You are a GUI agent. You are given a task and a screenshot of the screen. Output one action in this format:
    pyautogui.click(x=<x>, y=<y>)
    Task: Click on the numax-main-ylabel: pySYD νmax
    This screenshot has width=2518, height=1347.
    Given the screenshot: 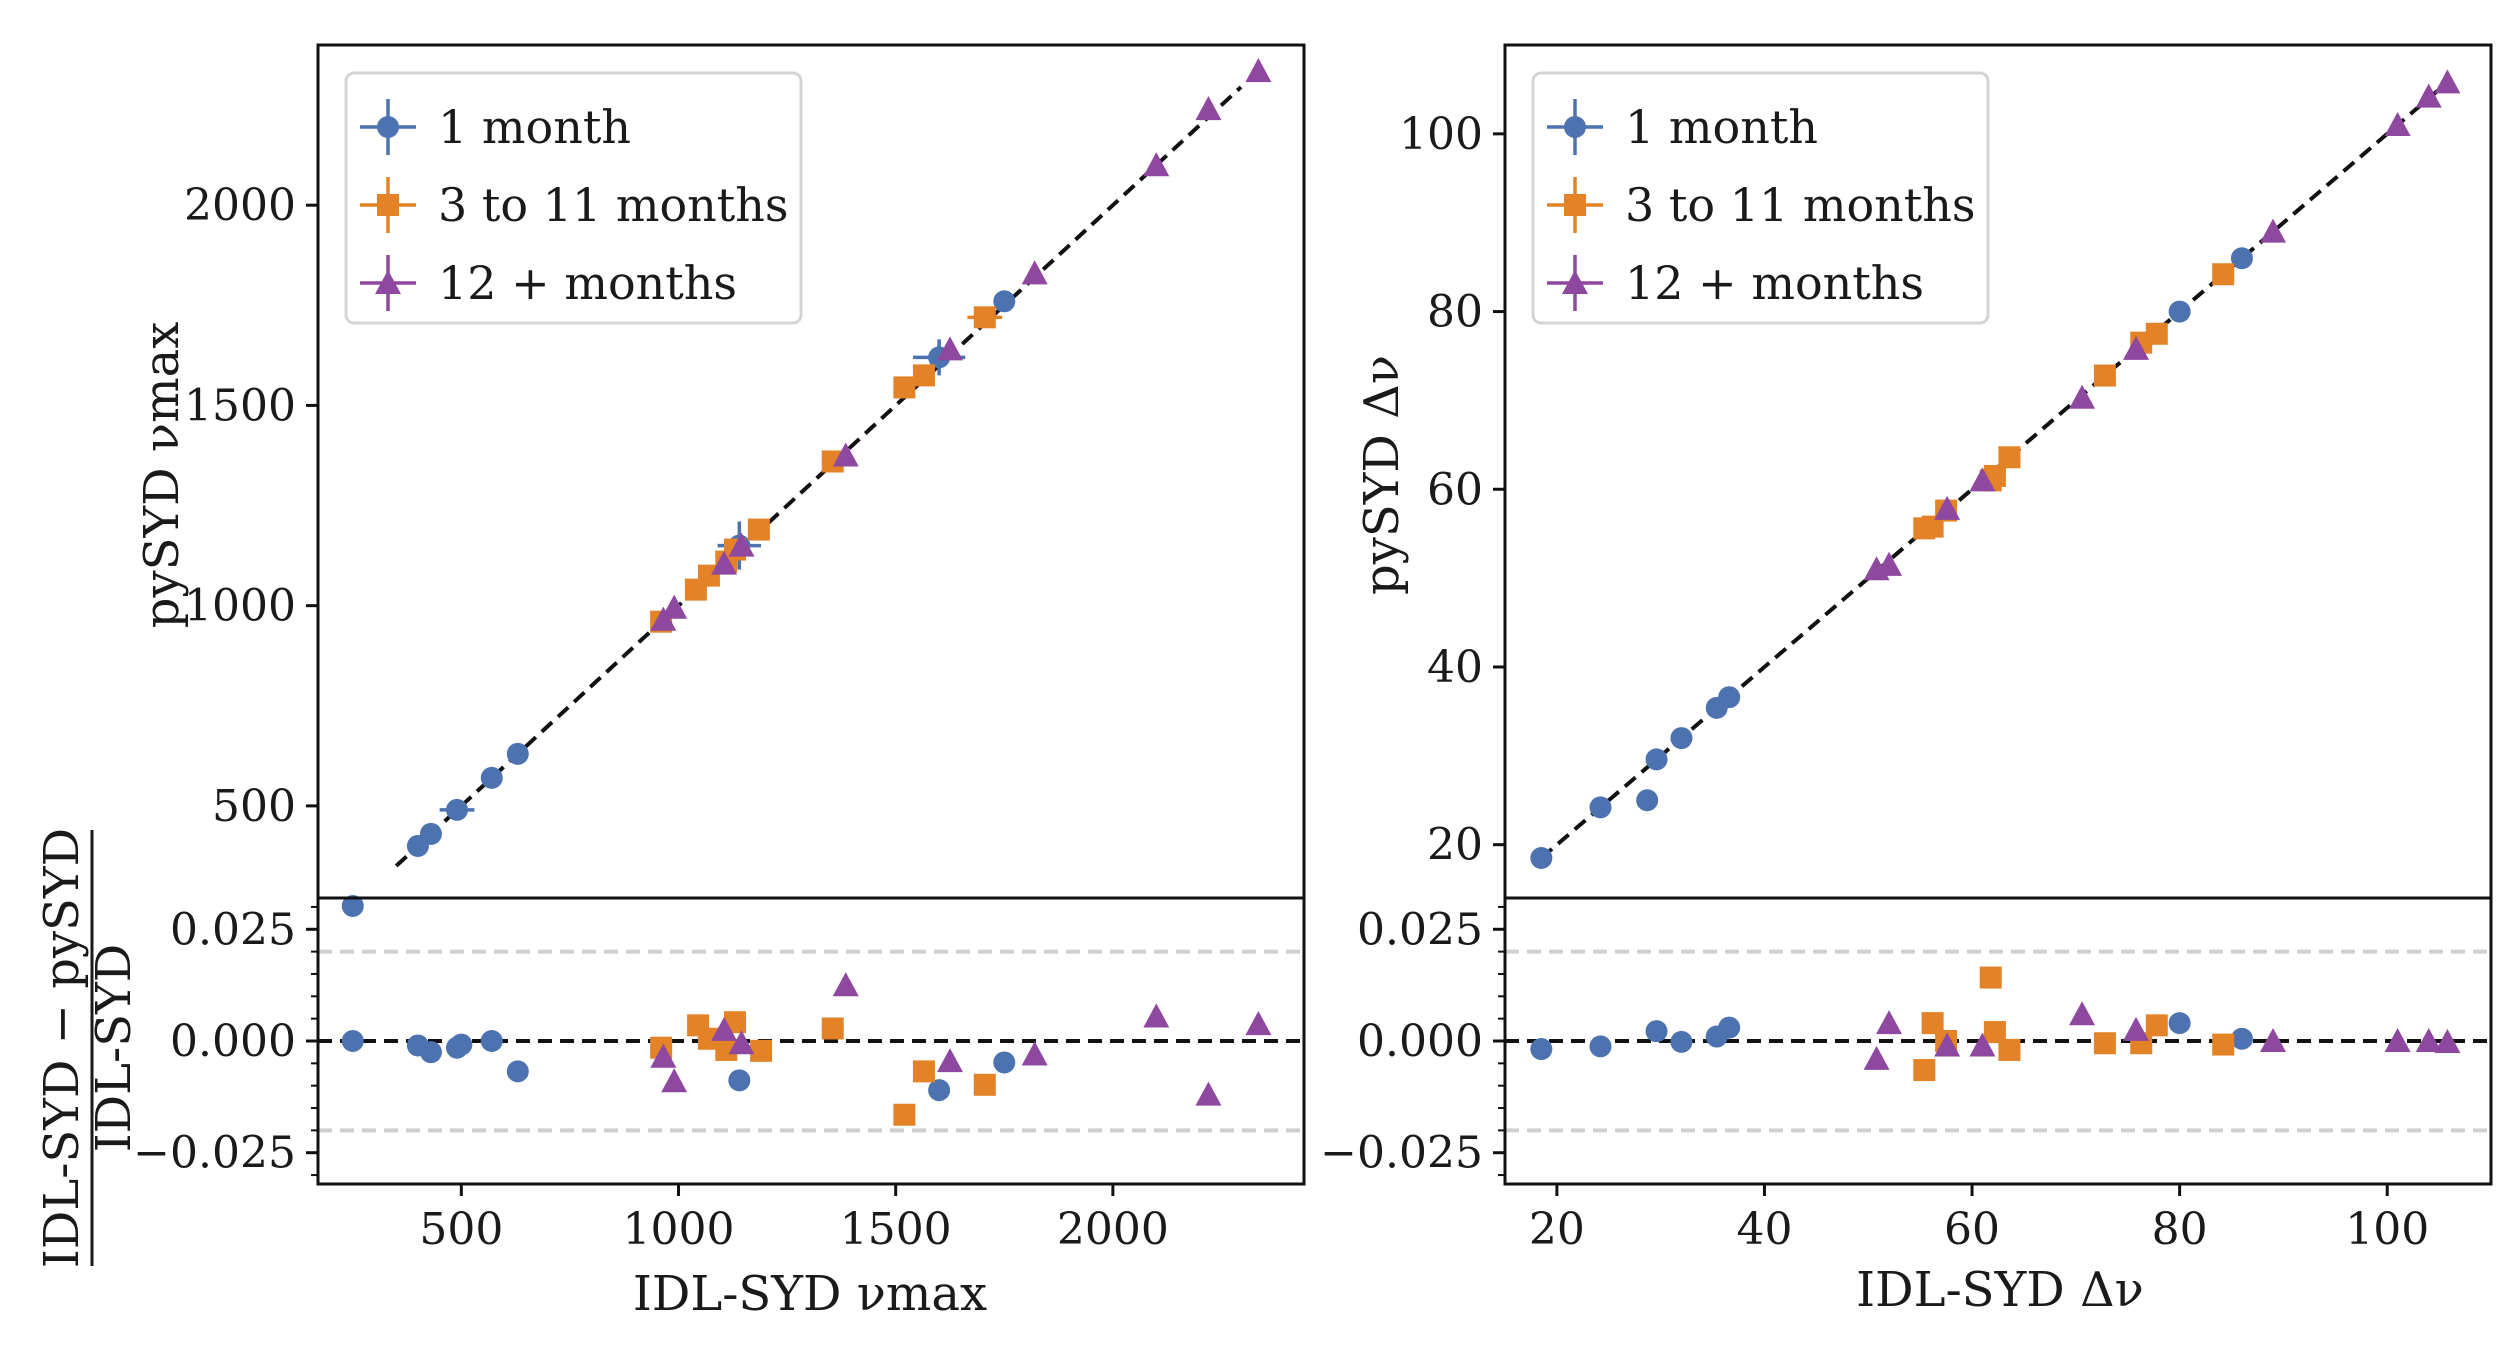 What is the action you would take?
    pyautogui.click(x=162, y=475)
    